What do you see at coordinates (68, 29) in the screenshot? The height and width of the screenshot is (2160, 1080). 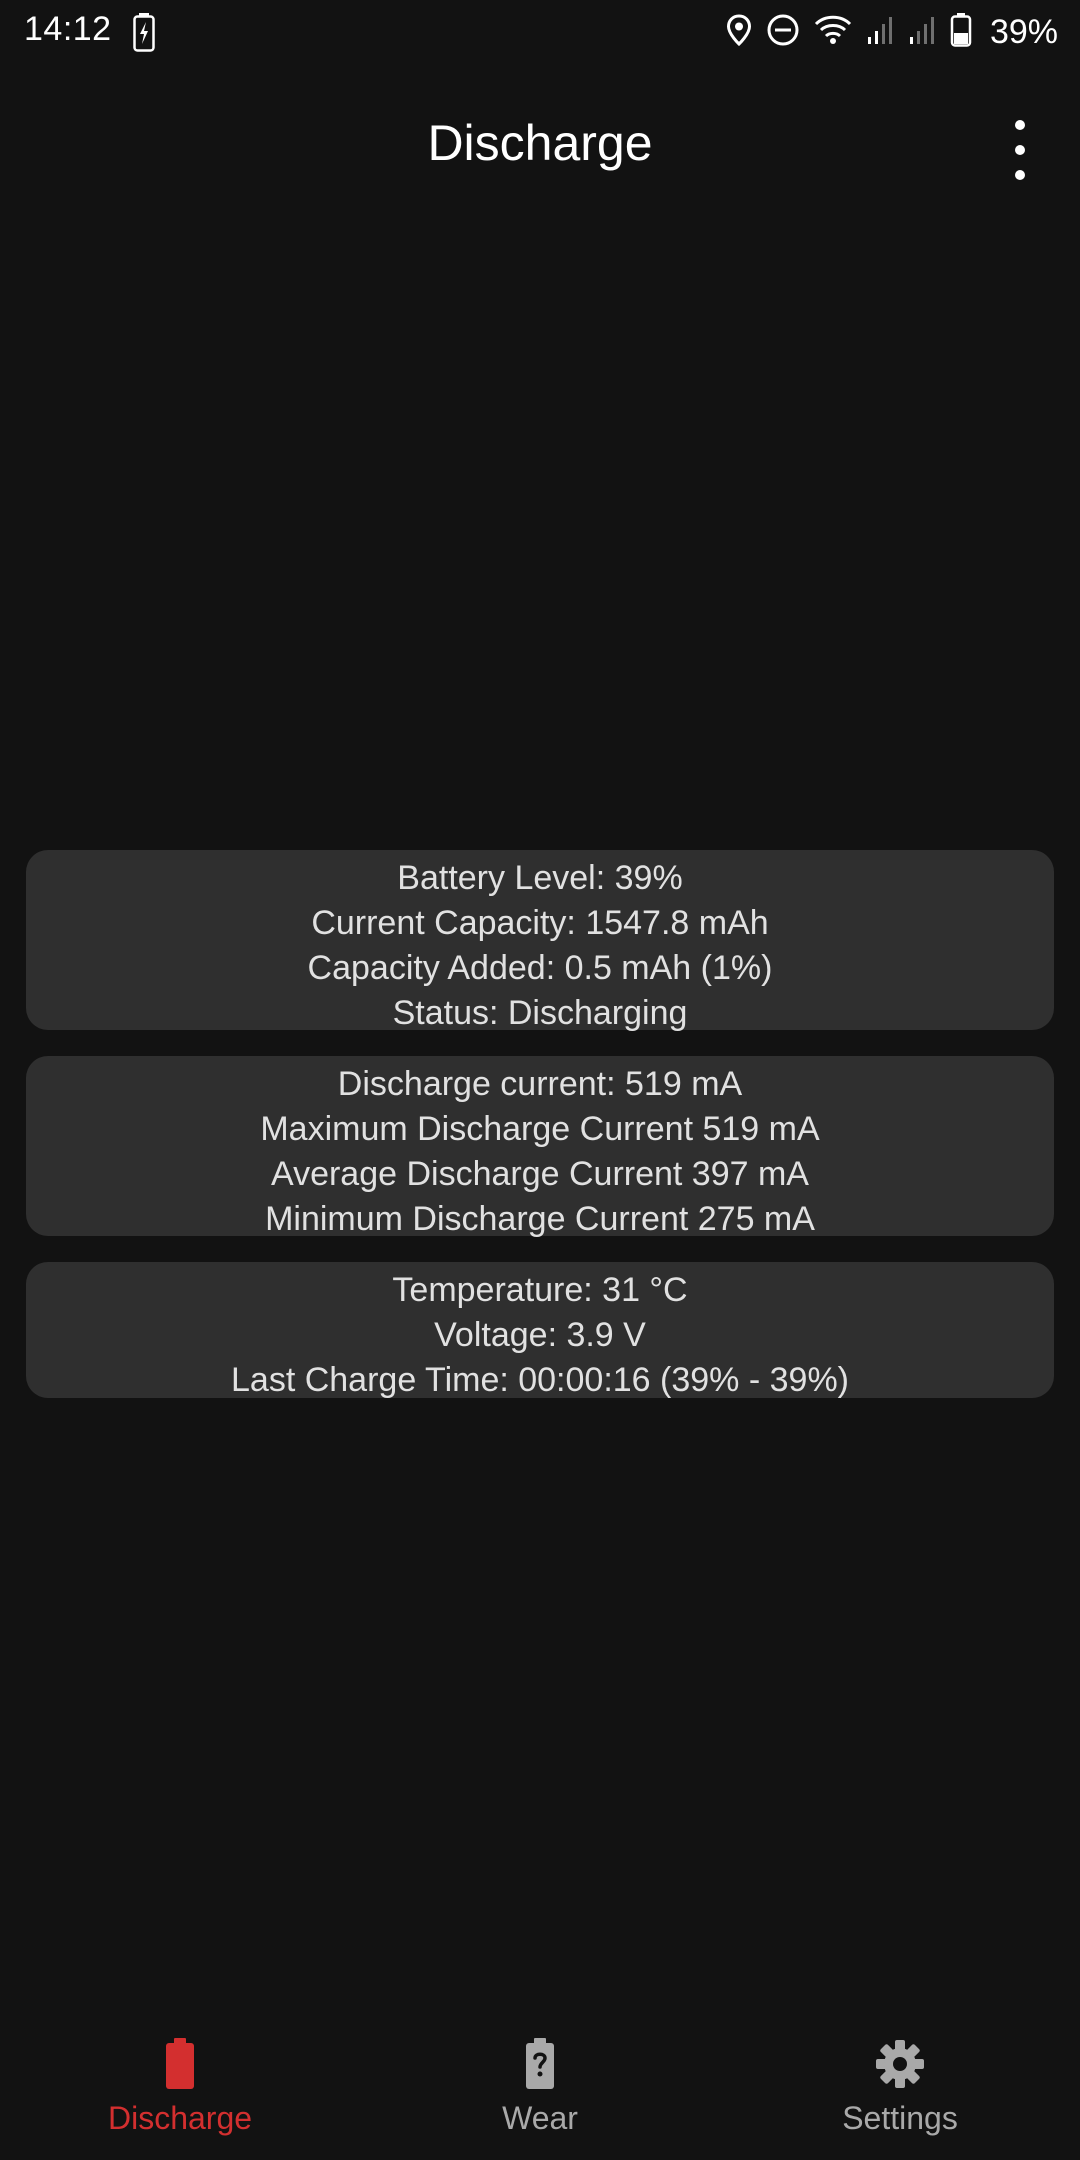 I see `status-time: 14:12` at bounding box center [68, 29].